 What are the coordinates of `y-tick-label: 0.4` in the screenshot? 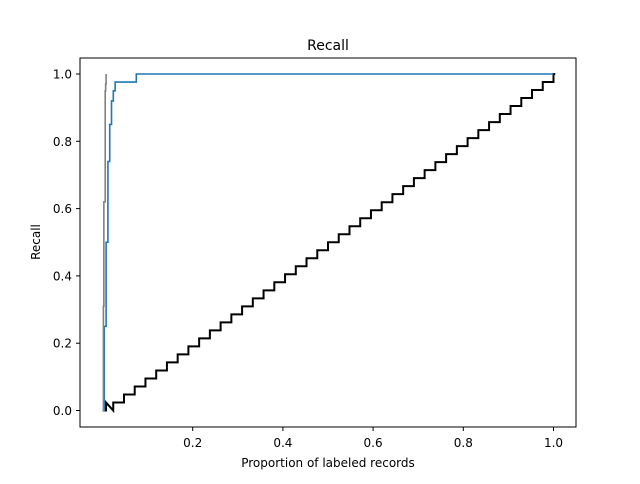 It's located at (62, 276).